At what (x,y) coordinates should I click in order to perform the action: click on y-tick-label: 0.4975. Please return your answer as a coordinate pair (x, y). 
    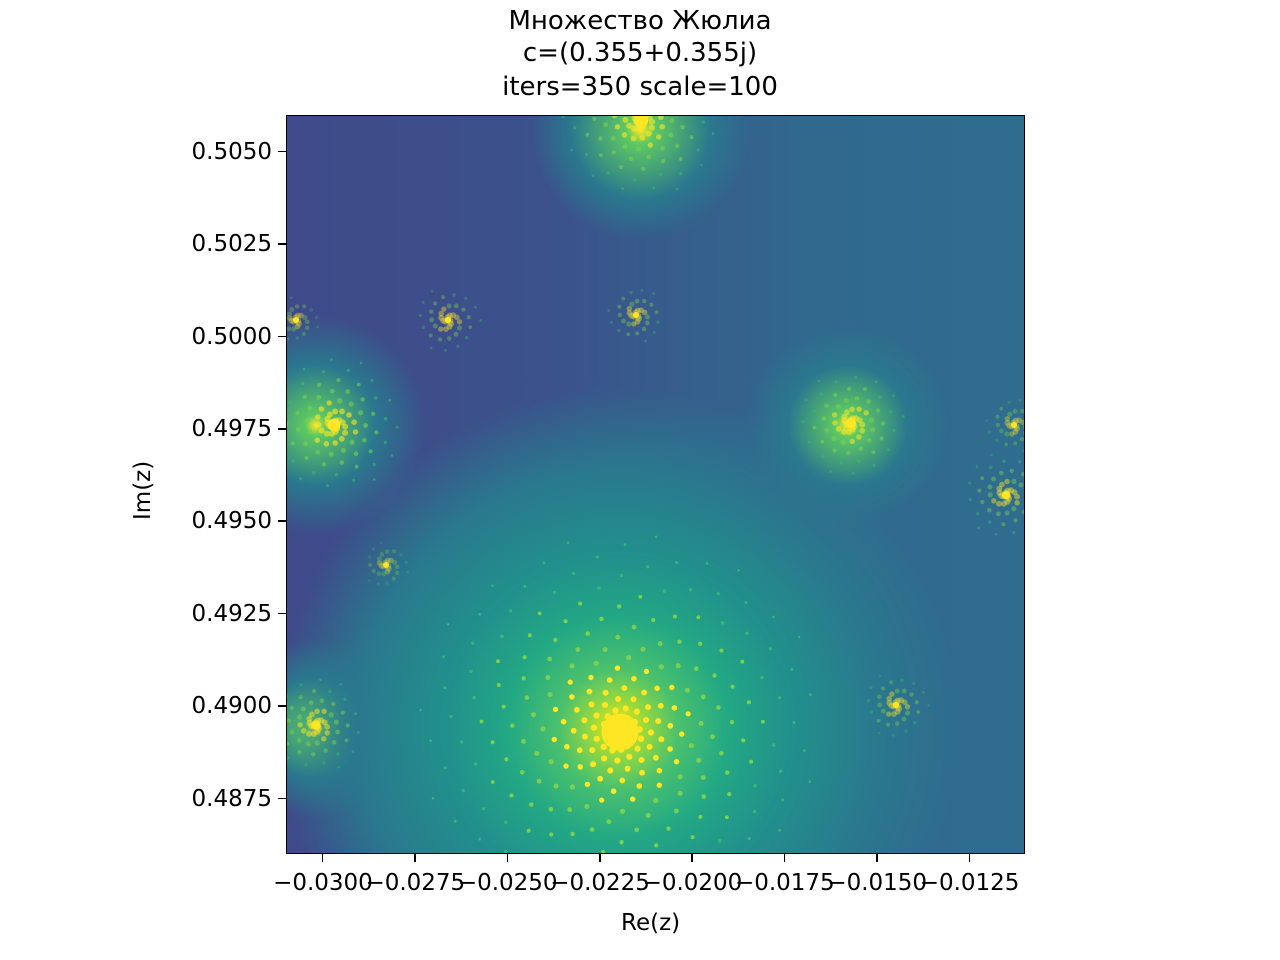
    Looking at the image, I should click on (231, 429).